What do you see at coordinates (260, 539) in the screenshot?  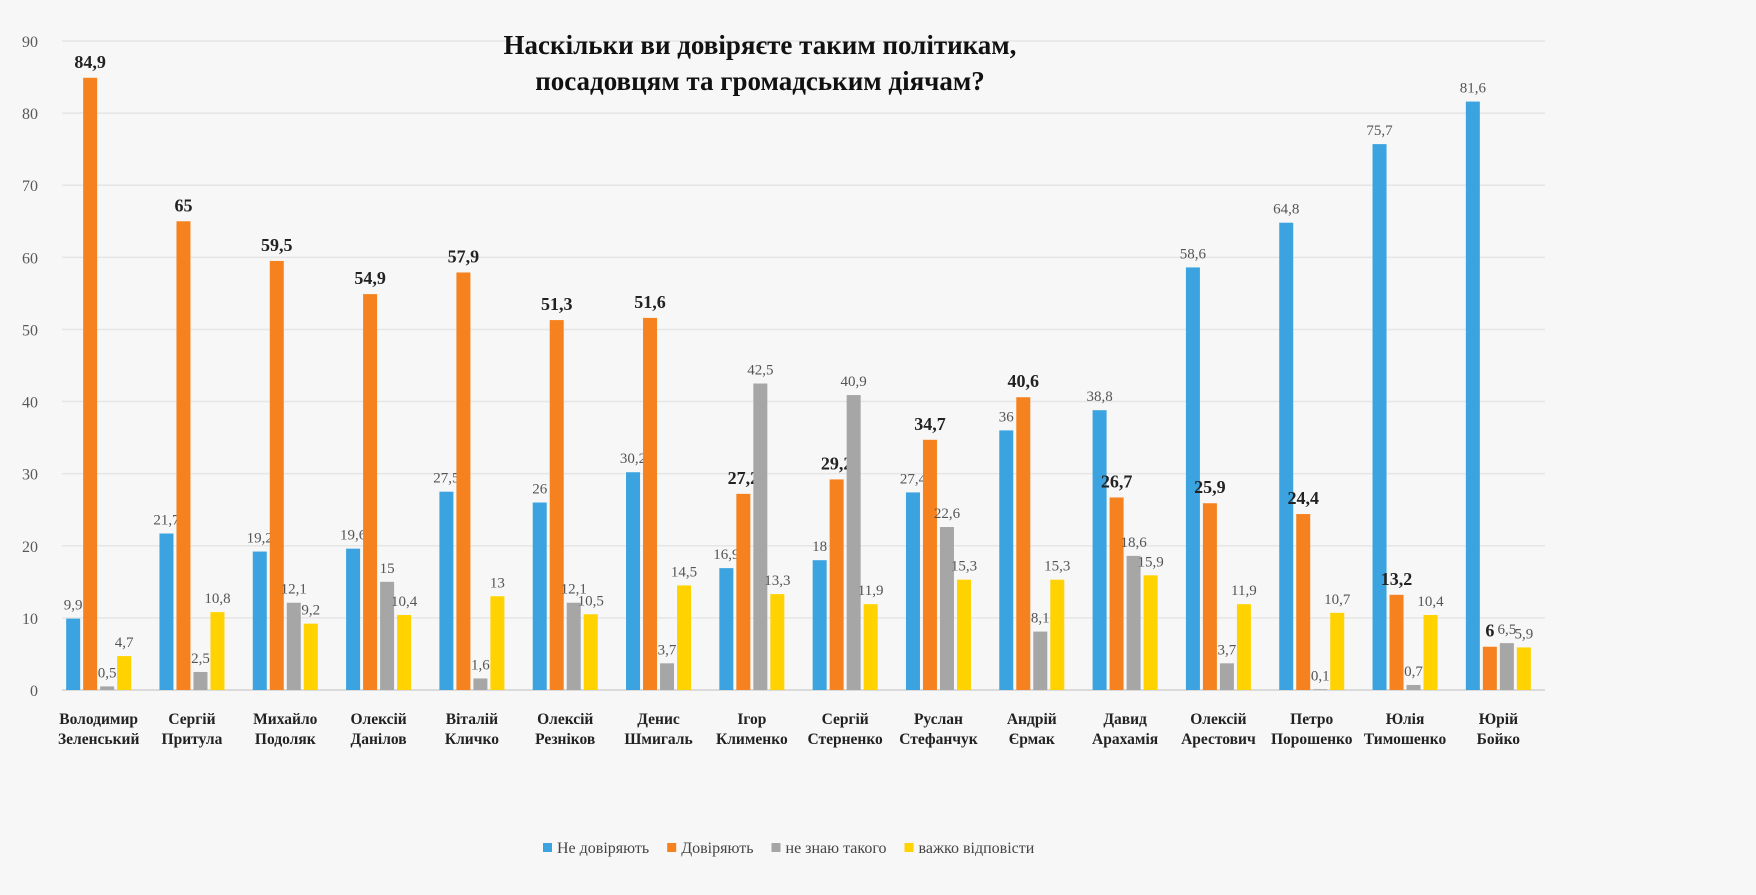 I see `data-label: 19,2` at bounding box center [260, 539].